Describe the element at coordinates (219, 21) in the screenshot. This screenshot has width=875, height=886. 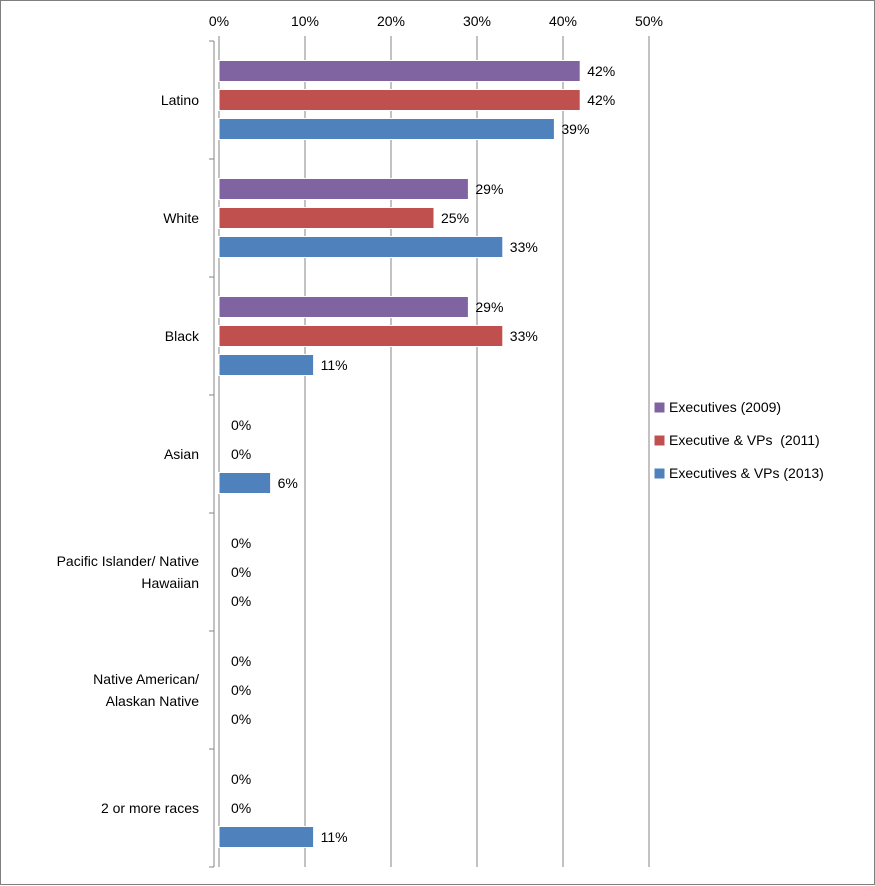
I see `x-tick-label: 0%` at that location.